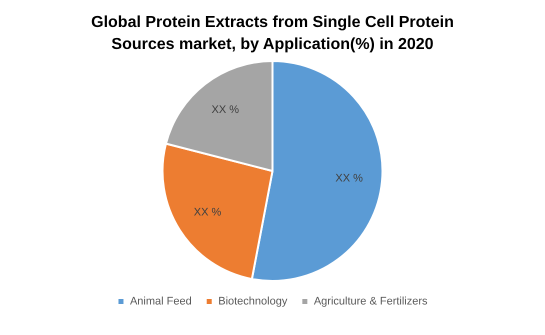  Describe the element at coordinates (272, 34) in the screenshot. I see `chart-title: Global Protein Extracts from Single Cell Protein Sources market, by Application(%) in 2020` at that location.